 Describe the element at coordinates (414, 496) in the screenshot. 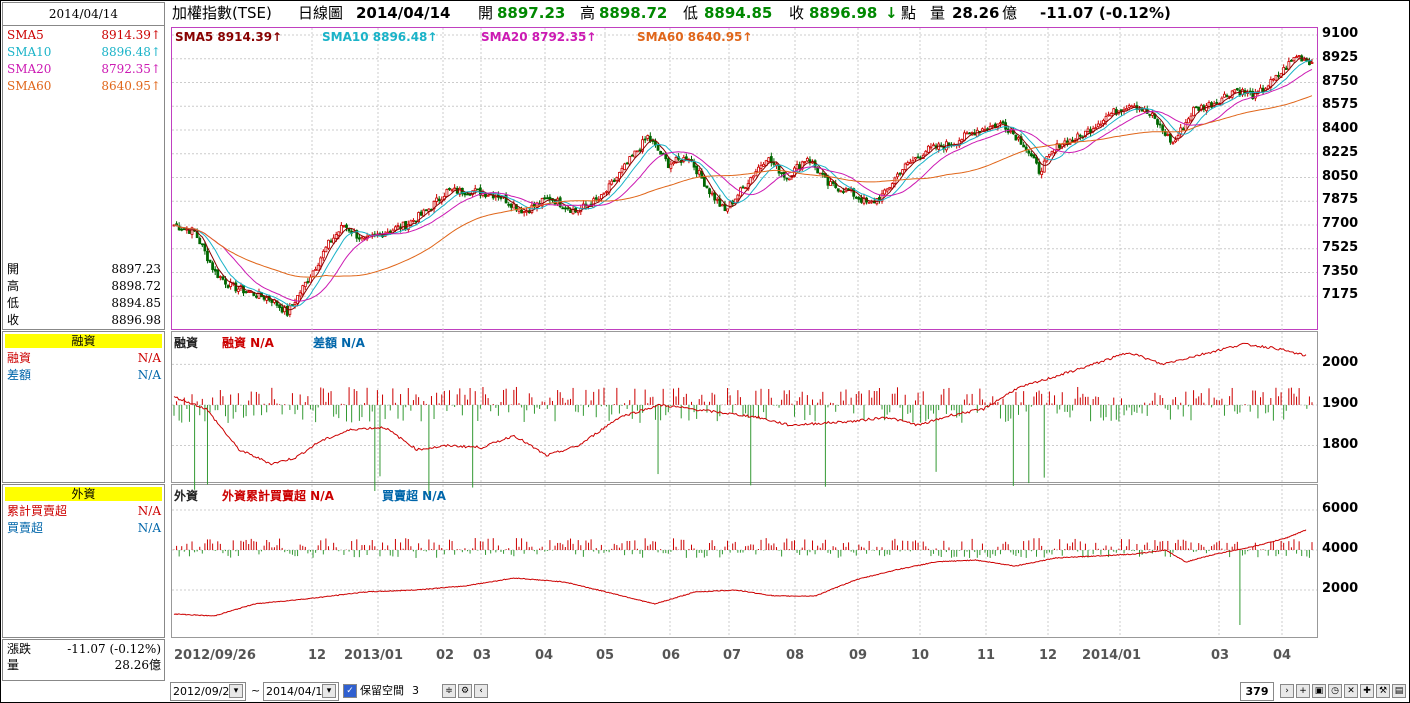

I see `legend-item: 買賣超 N/A` at that location.